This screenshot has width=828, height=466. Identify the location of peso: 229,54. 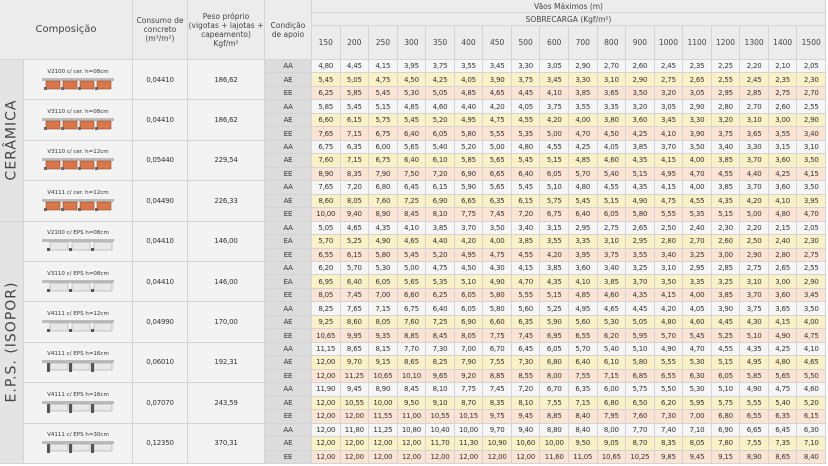
(226, 161).